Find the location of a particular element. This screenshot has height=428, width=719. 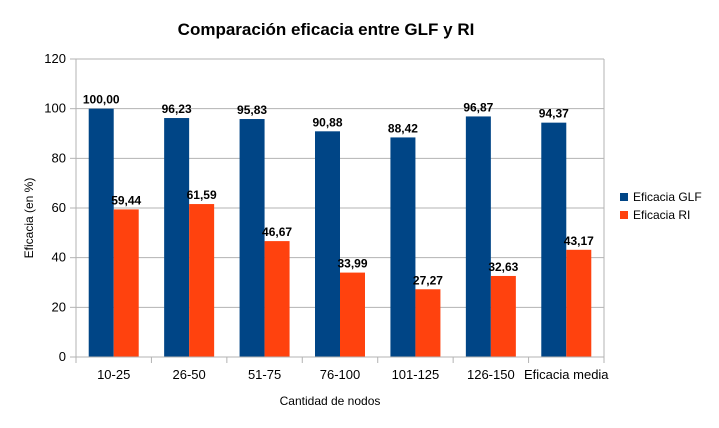

legend-label: Eficacia RI is located at coordinates (661, 215).